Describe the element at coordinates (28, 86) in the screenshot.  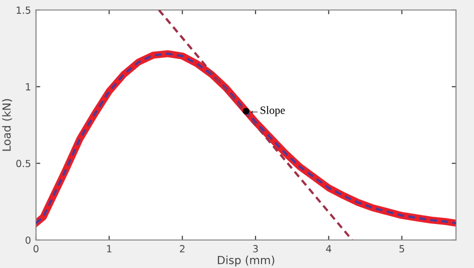
I see `y-tick-label: 1` at that location.